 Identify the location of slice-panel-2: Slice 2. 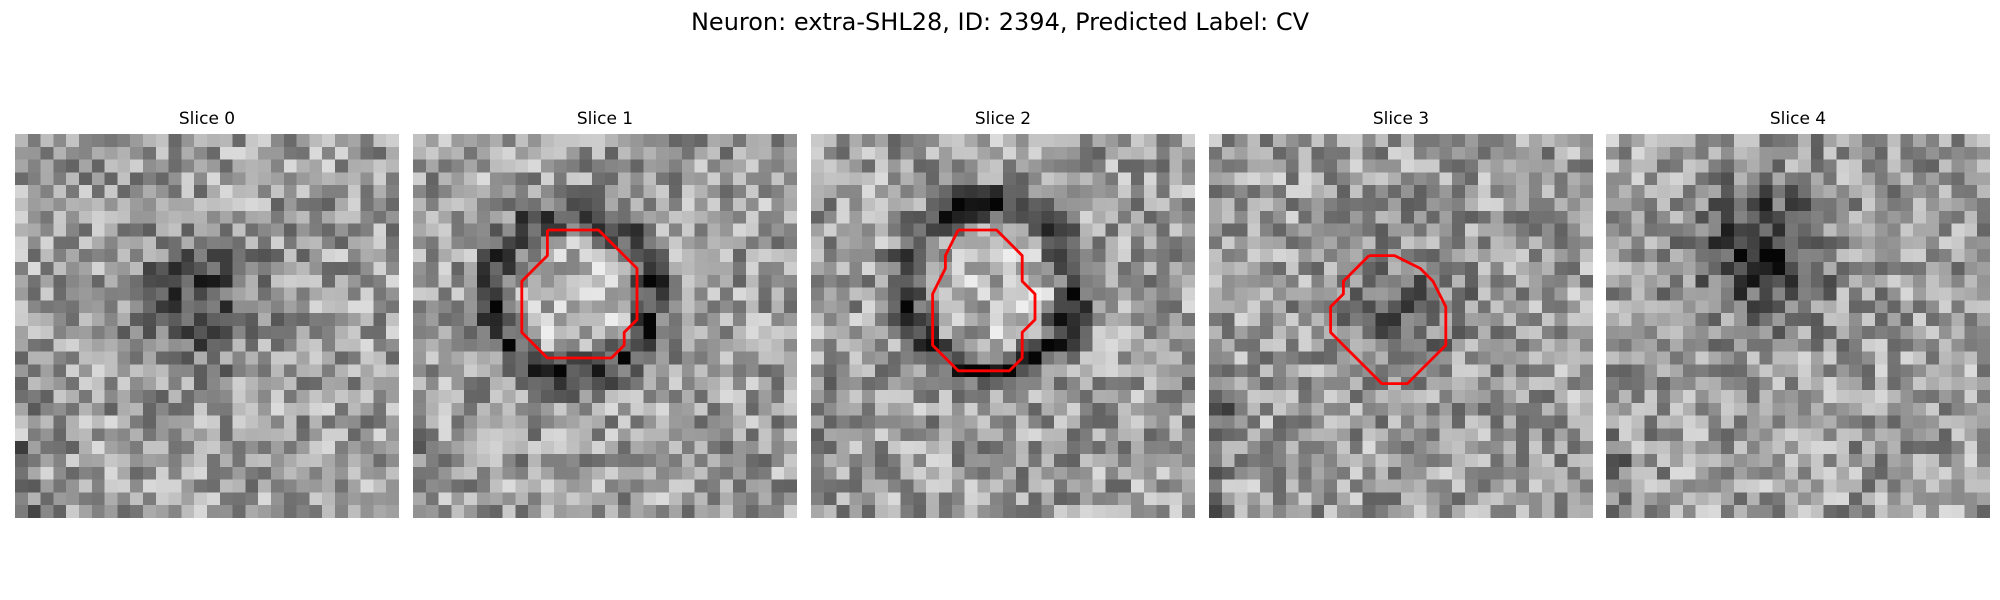
(1003, 313).